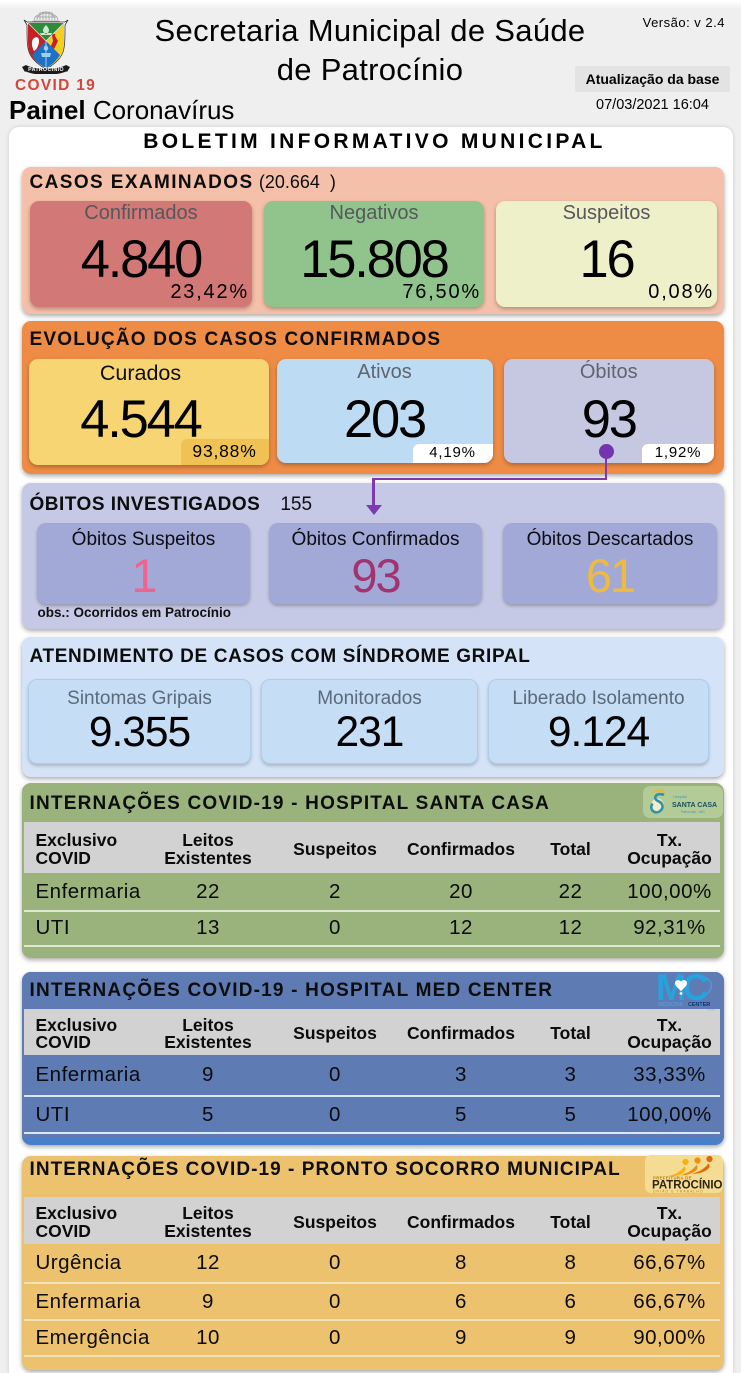 This screenshot has height=1373, width=741. I want to click on svg-text: center, so click(711, 1010).